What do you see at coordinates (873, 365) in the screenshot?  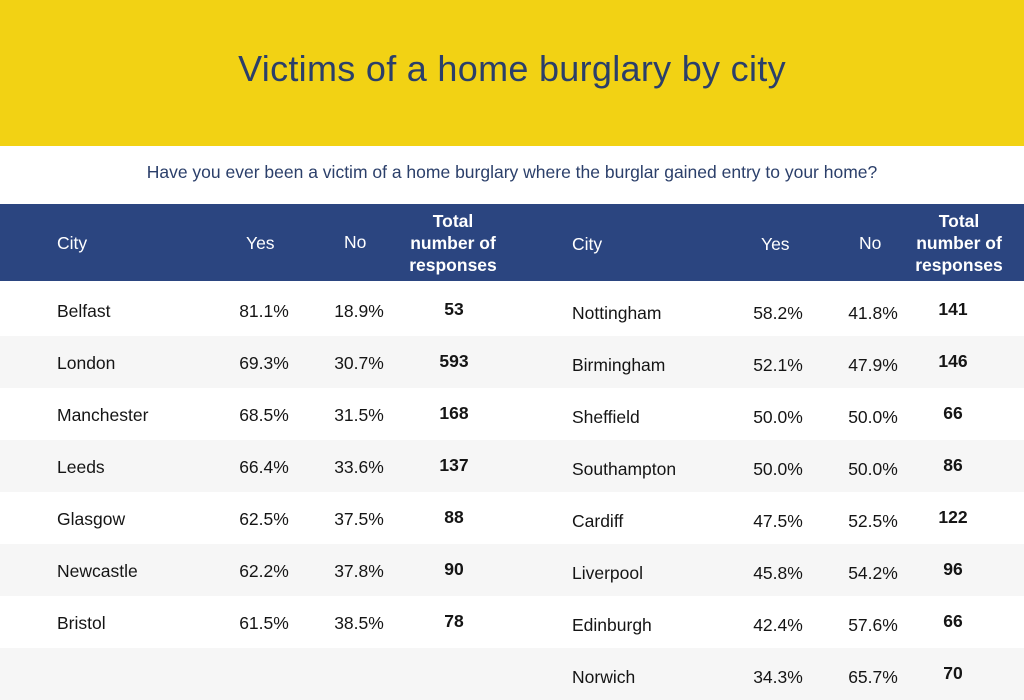 I see `right-no-cell: 47.9%` at bounding box center [873, 365].